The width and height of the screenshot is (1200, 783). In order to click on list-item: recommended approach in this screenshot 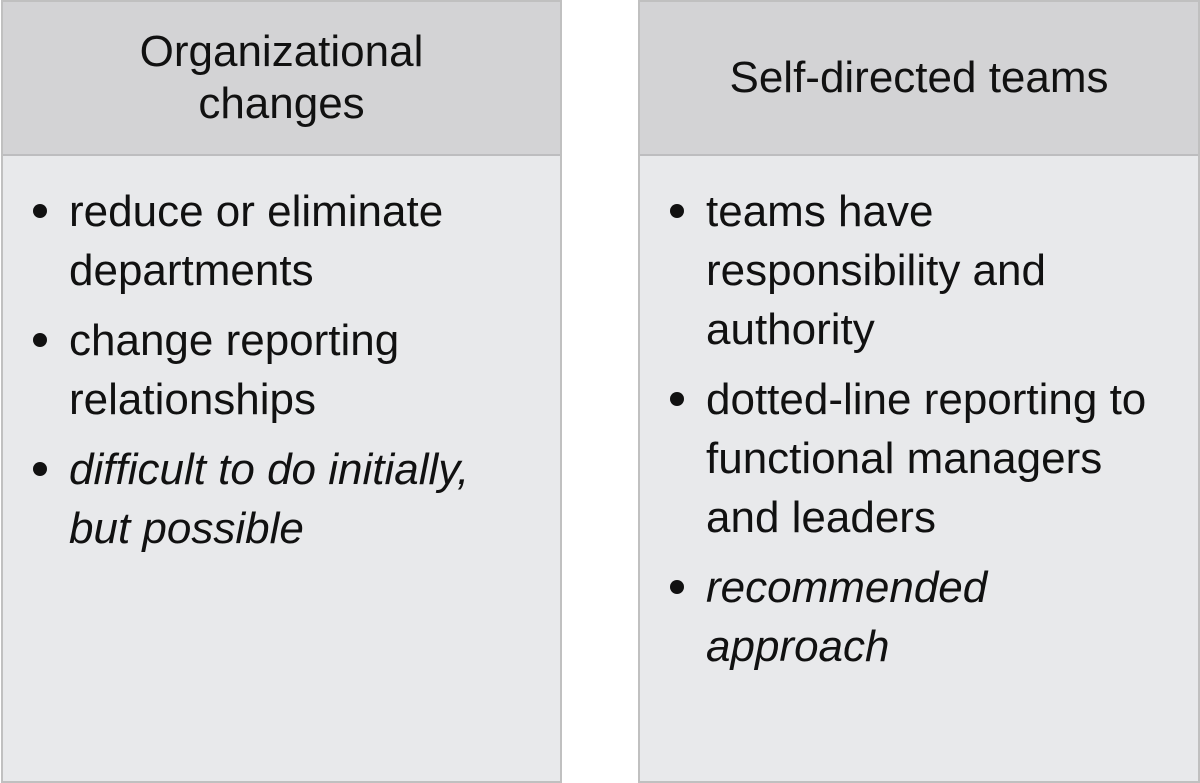, I will do `click(930, 617)`.